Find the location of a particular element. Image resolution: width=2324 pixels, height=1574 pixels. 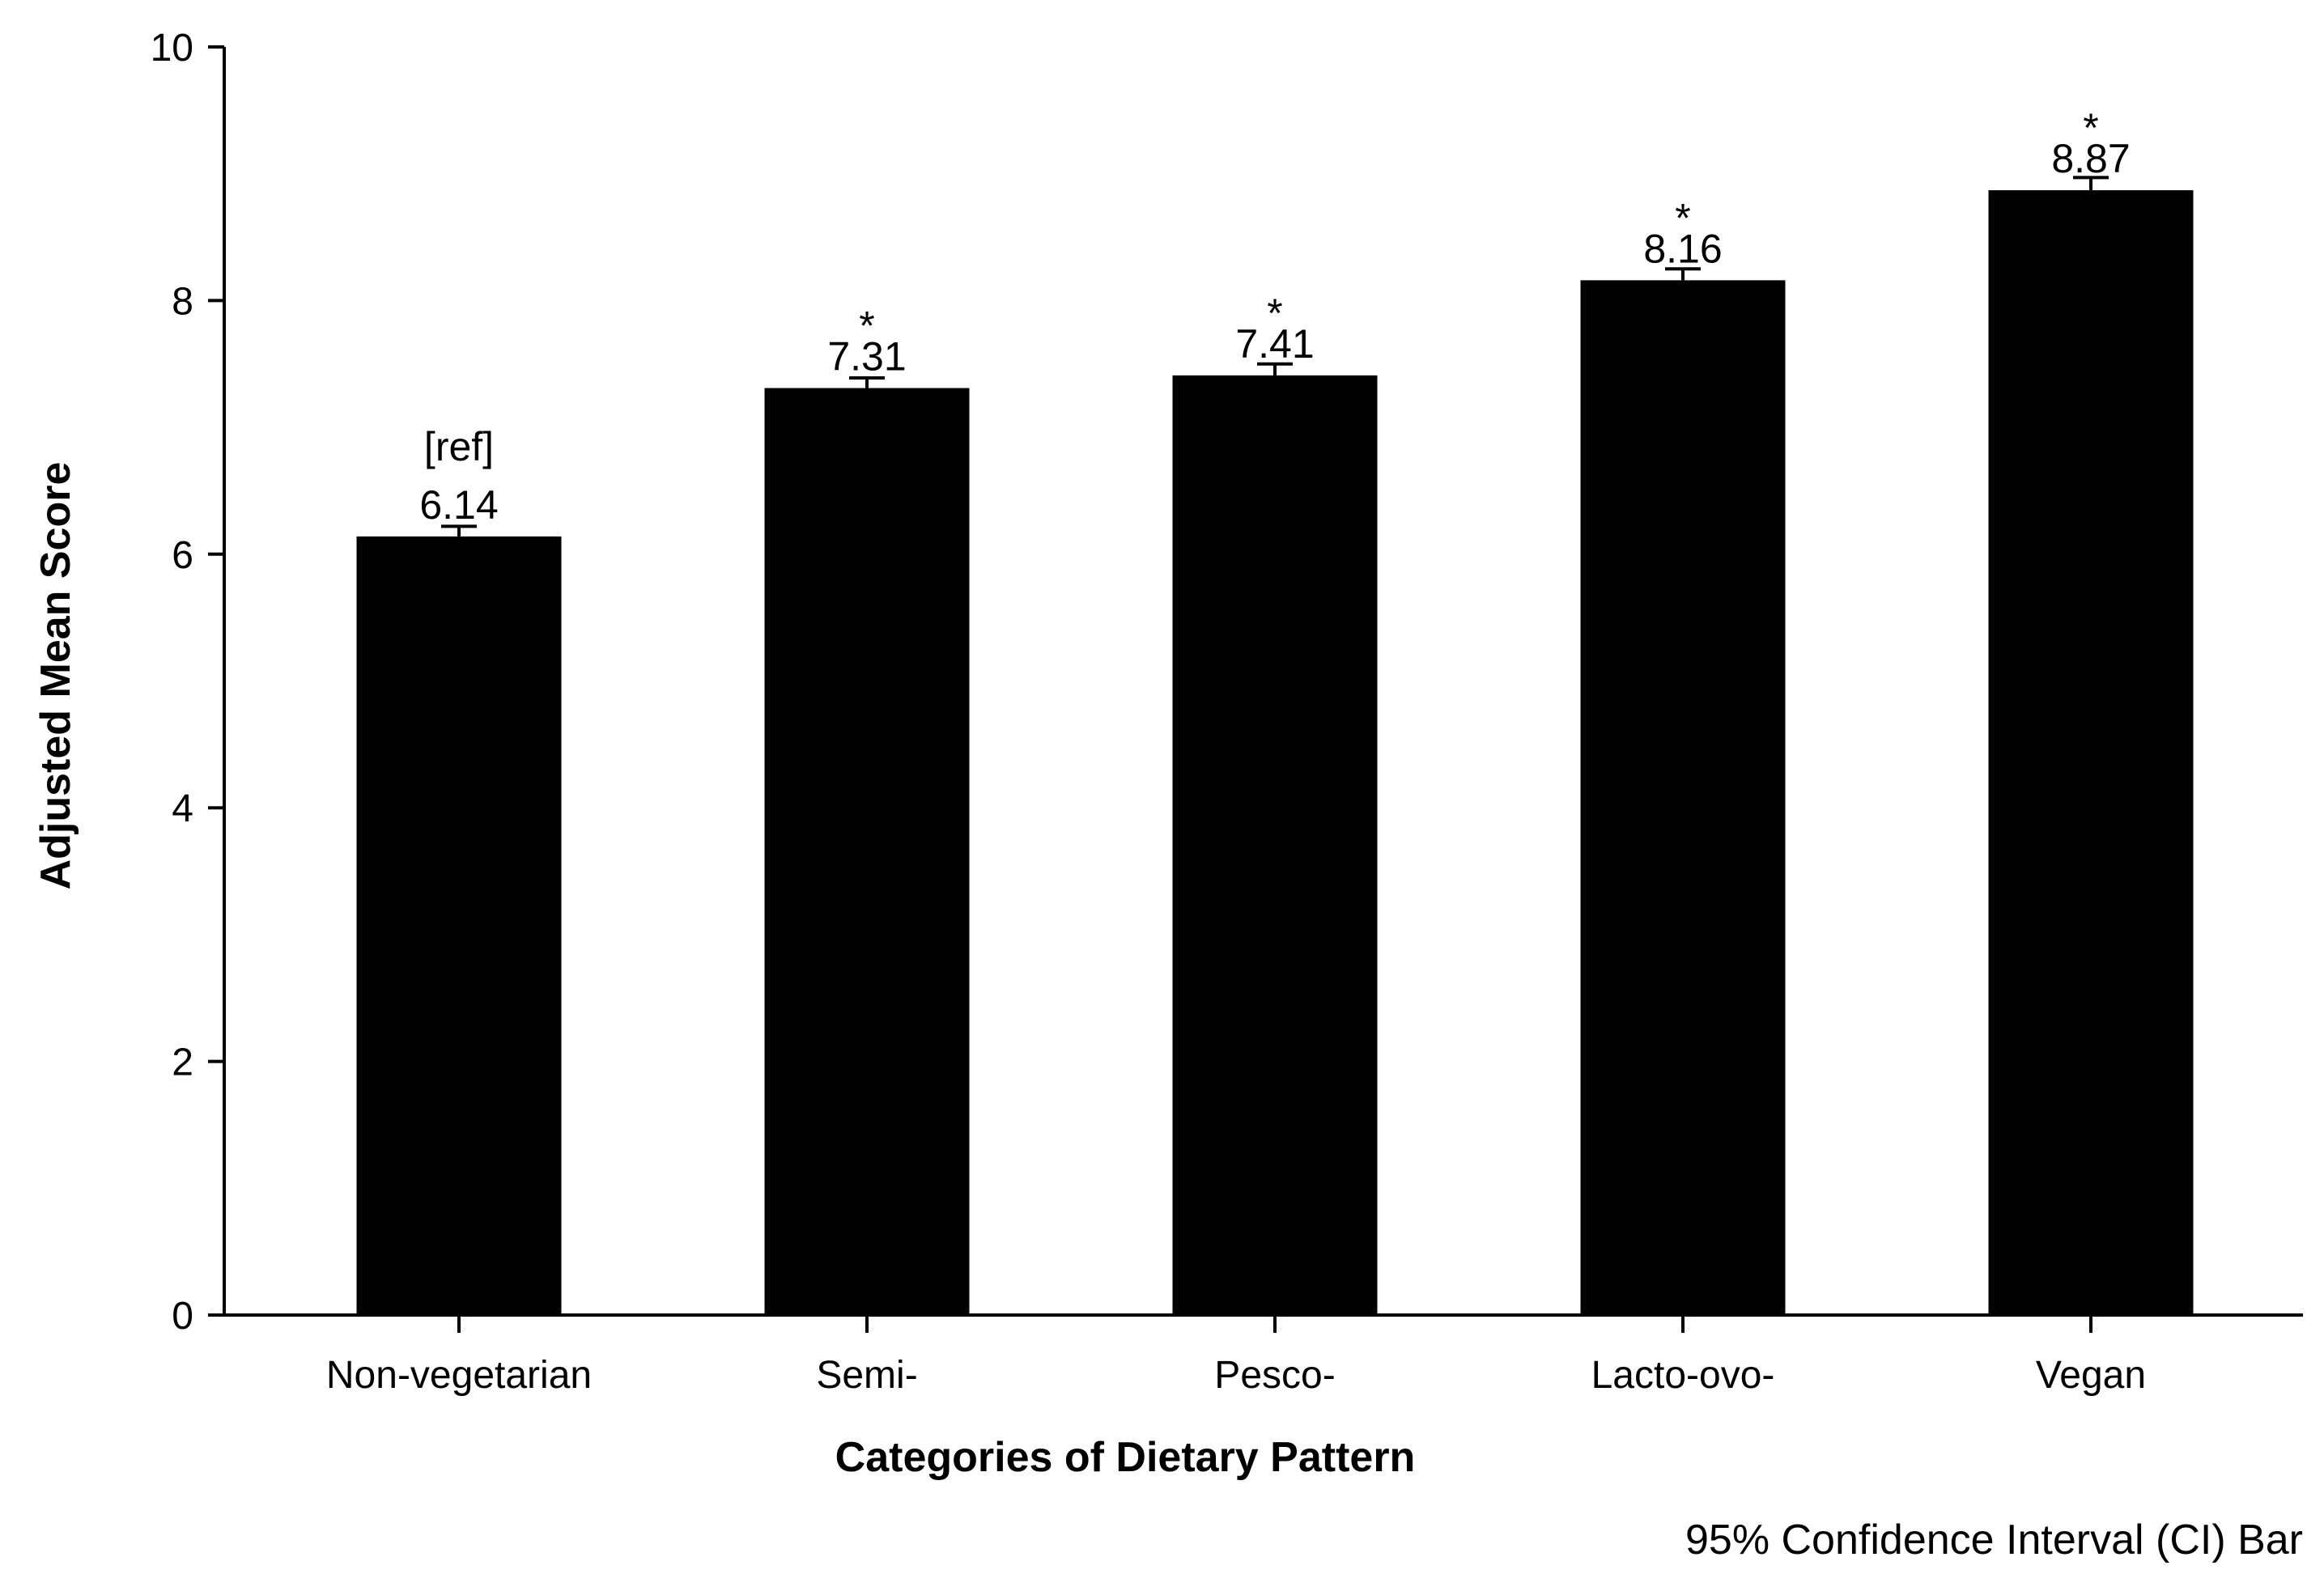

bar-annotation-2: * is located at coordinates (866, 326).